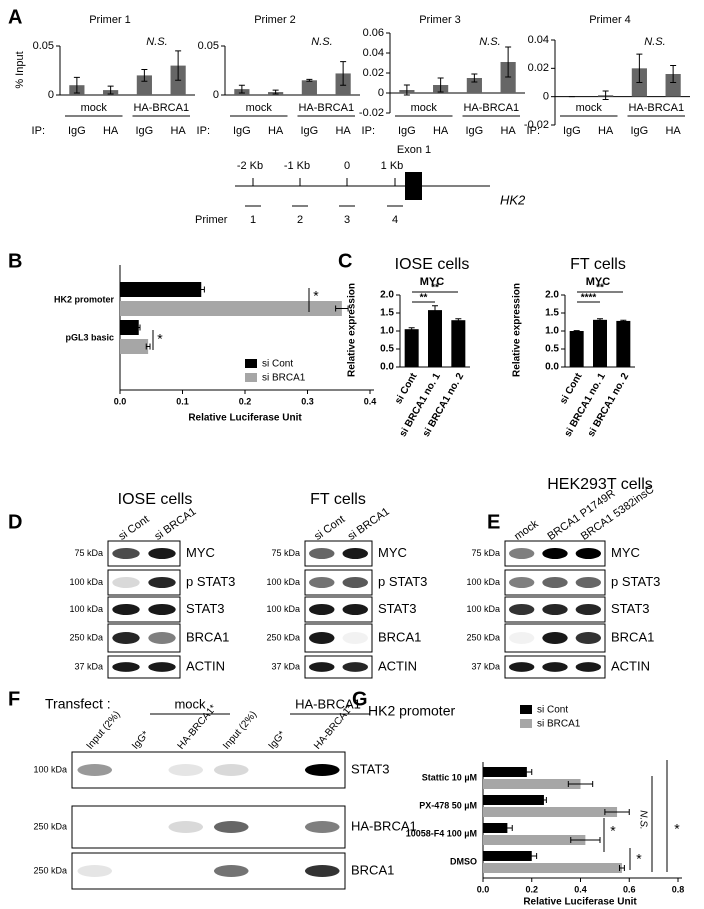 Image resolution: width=704 pixels, height=909 pixels. What do you see at coordinates (630, 608) in the screenshot?
I see `protein-label: STAT3` at bounding box center [630, 608].